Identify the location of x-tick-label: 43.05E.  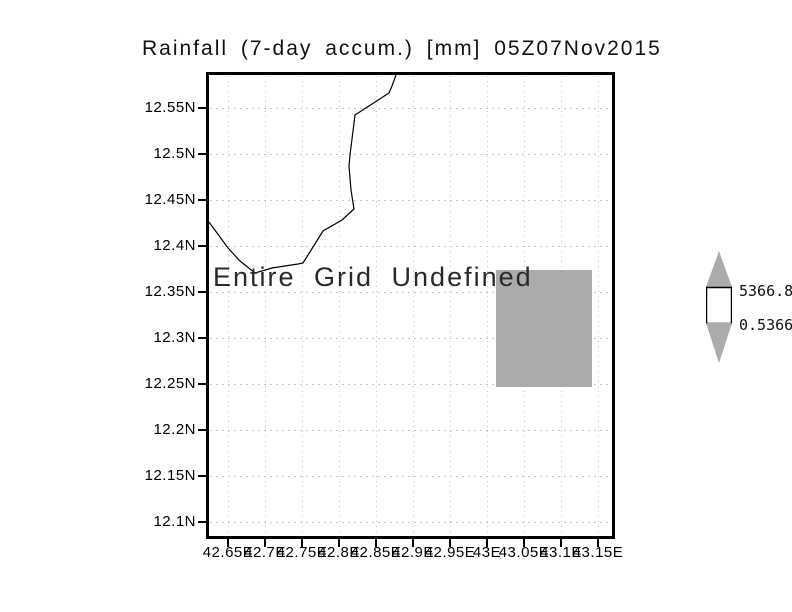
(524, 552).